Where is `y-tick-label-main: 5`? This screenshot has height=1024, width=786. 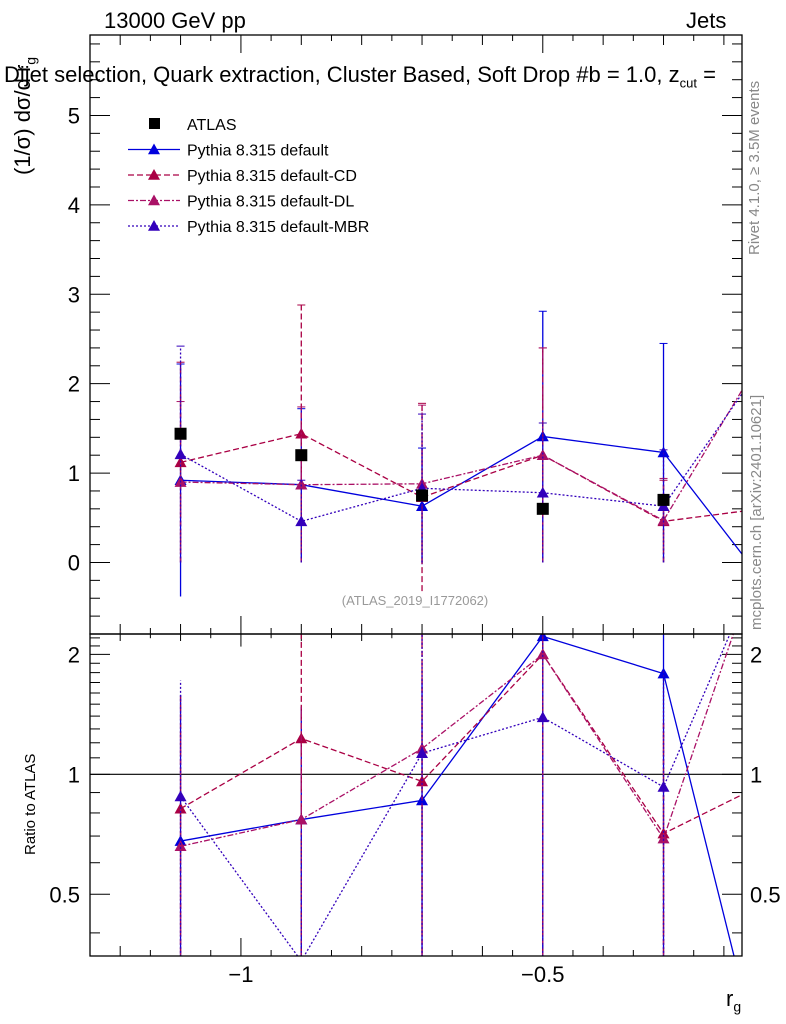
y-tick-label-main: 5 is located at coordinates (74, 115).